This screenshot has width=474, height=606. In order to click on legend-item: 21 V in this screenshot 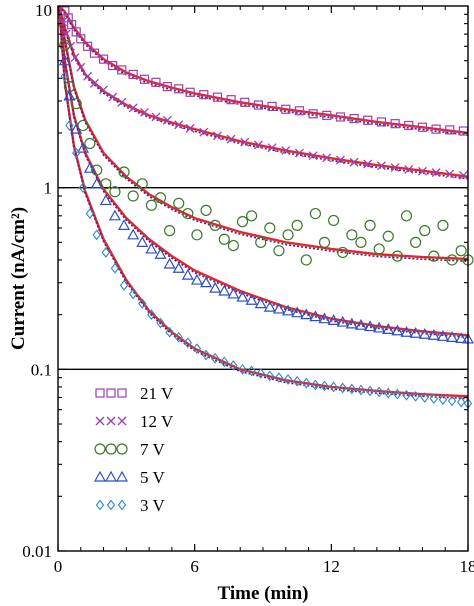, I will do `click(134, 393)`.